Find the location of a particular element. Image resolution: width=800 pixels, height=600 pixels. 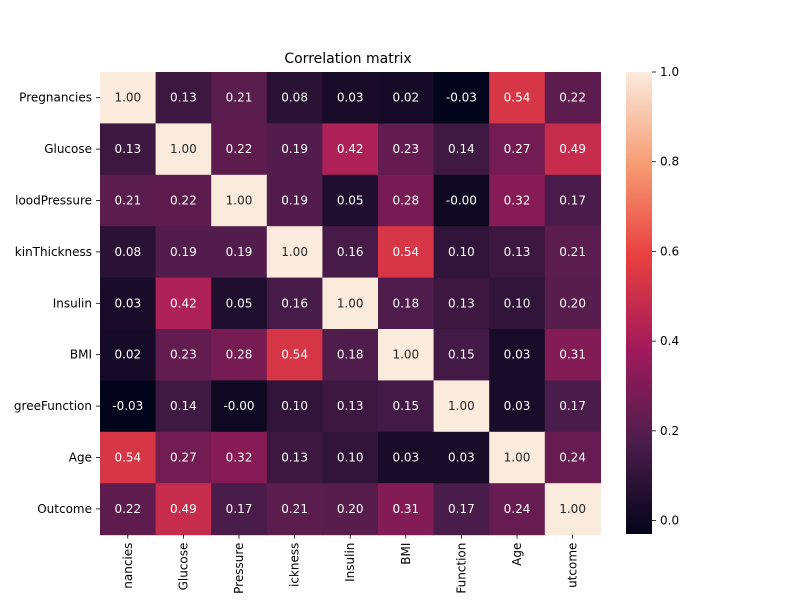

cell-value-label: 0.32 is located at coordinates (239, 458).